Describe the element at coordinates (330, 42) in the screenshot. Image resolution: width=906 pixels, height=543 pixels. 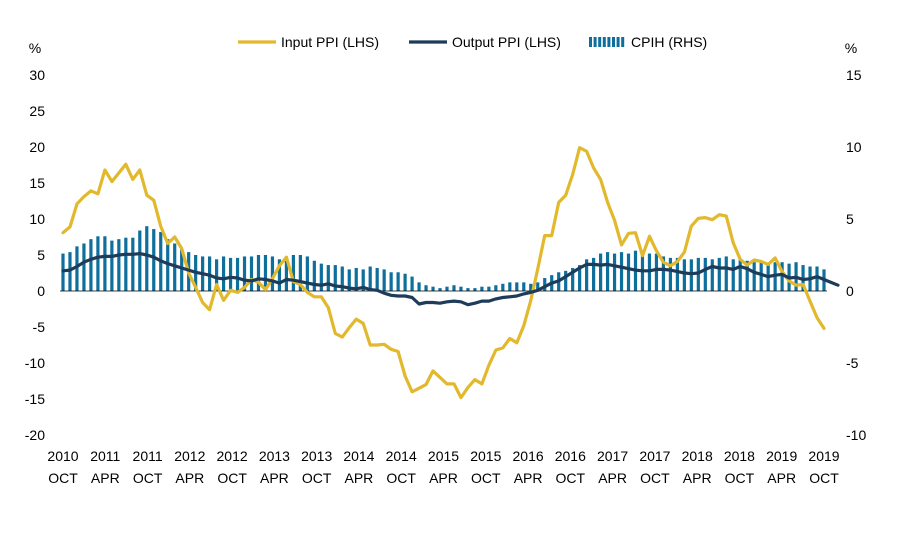
I see `legend-label: Input PPI (LHS)` at that location.